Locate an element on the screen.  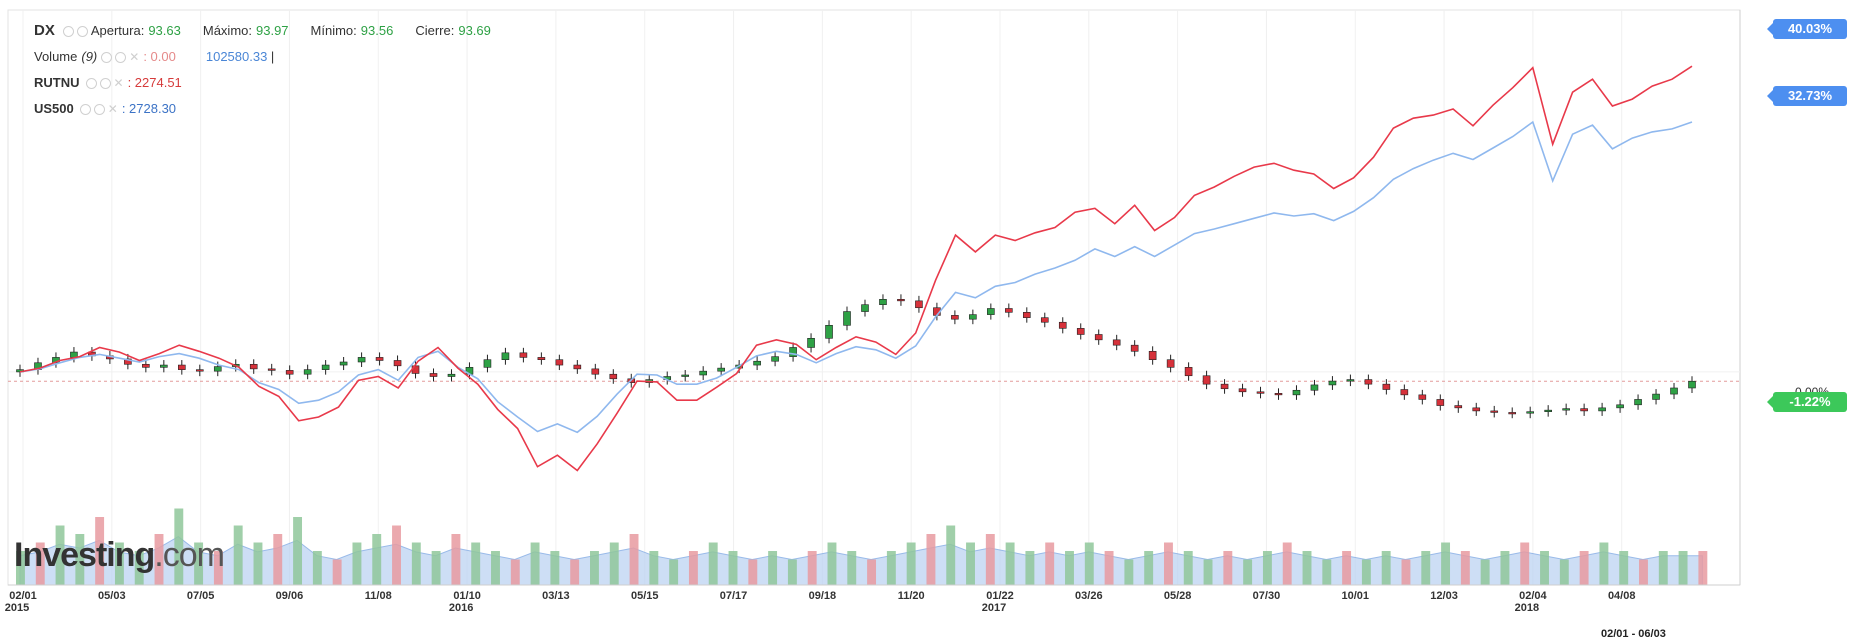
x-tick-label: 01/22 is located at coordinates (1000, 596).